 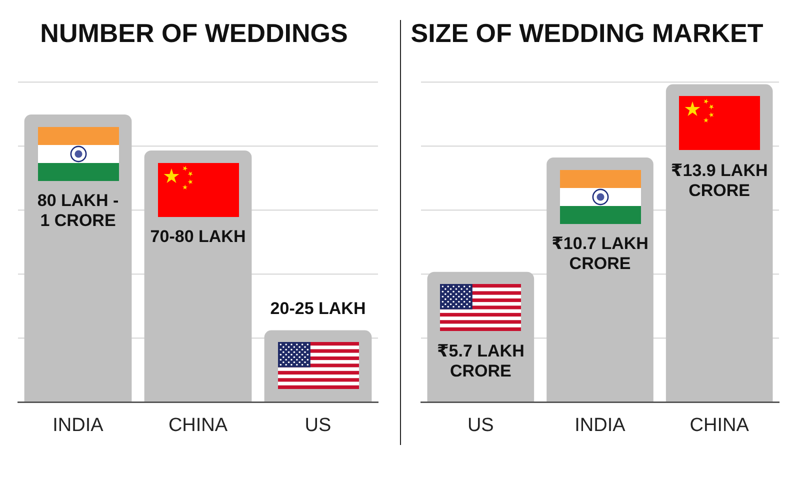 I want to click on chart-title: SIZE OF WEDDING MARKET, so click(x=587, y=33).